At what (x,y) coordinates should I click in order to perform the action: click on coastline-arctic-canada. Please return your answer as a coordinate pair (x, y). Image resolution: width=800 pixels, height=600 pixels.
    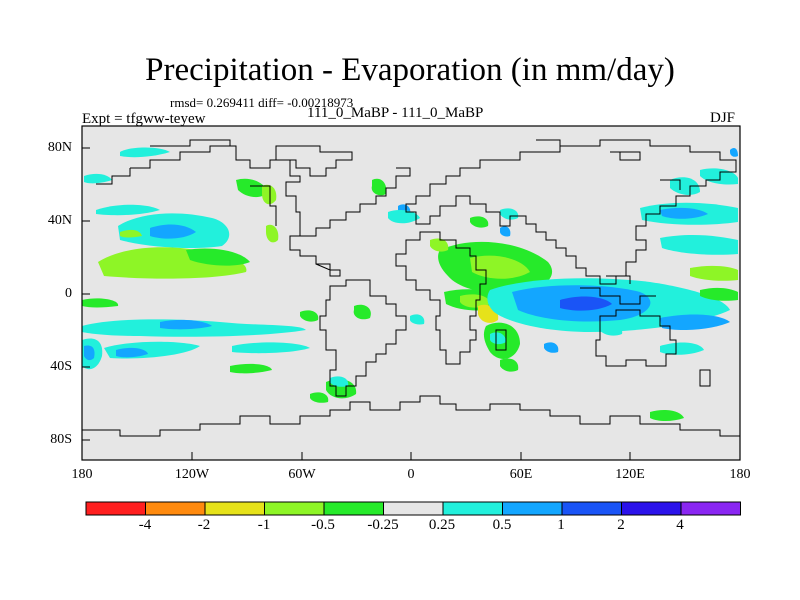
    Looking at the image, I should click on (186, 182).